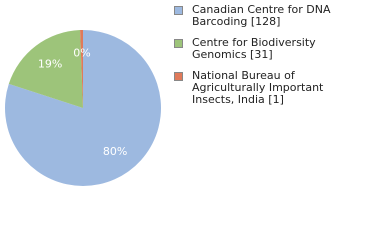 The height and width of the screenshot is (240, 380). I want to click on slice-label: 0%, so click(81, 52).